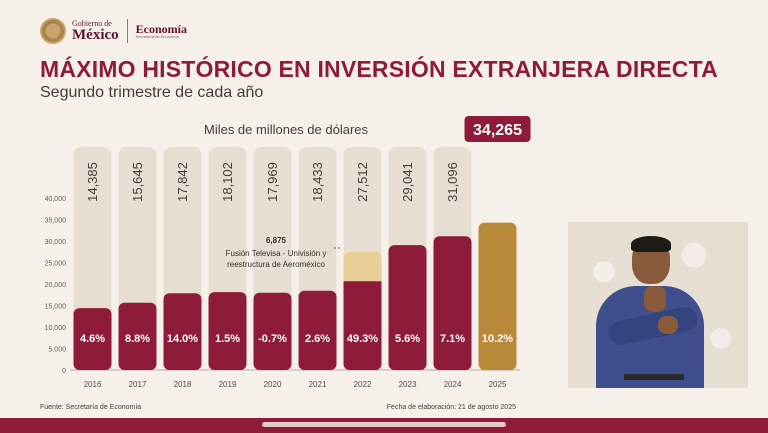  What do you see at coordinates (363, 384) in the screenshot?
I see `x-tick-label: 2022` at bounding box center [363, 384].